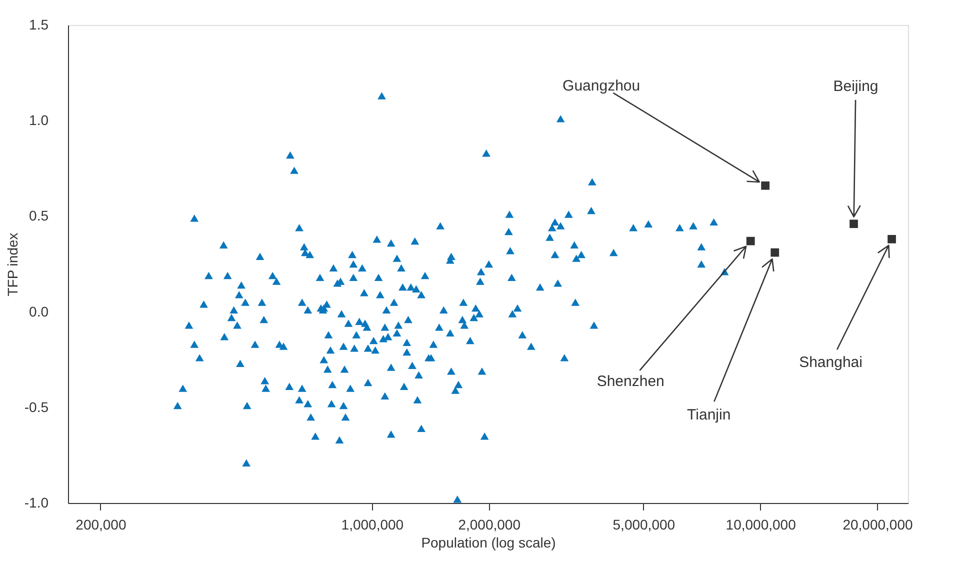 Image resolution: width=960 pixels, height=576 pixels. I want to click on x-tick-label: 2,000,000, so click(489, 524).